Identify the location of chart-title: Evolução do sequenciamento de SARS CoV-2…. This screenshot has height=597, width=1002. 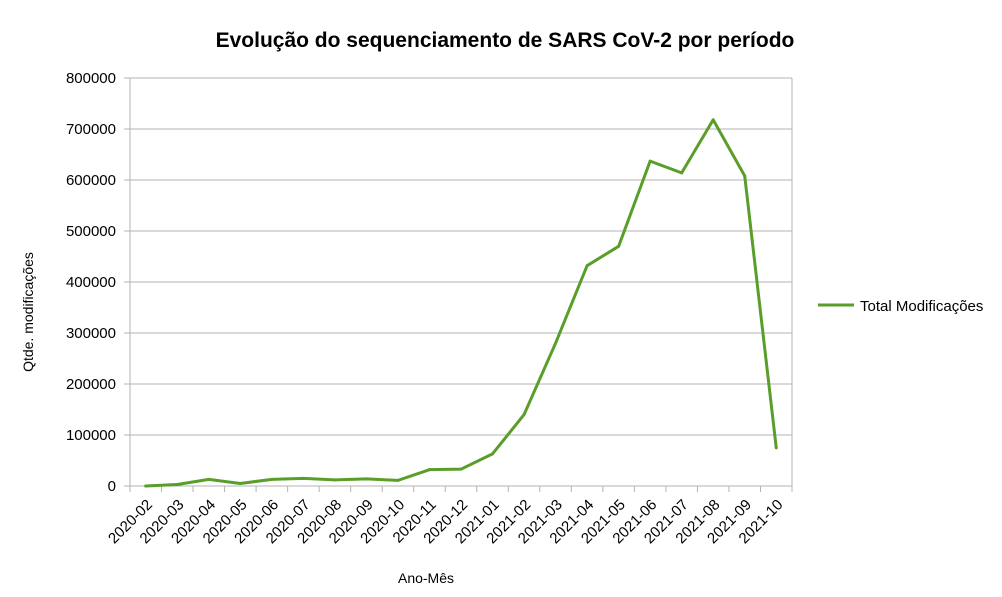
(505, 40).